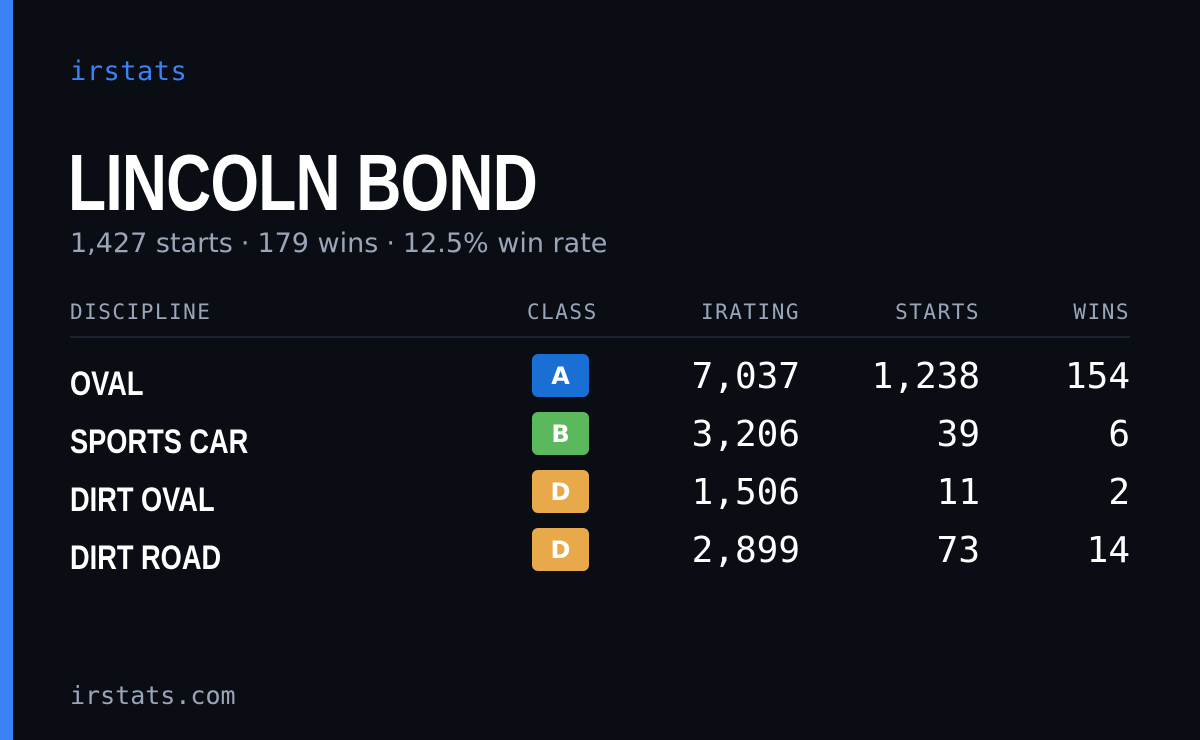  What do you see at coordinates (958, 550) in the screenshot?
I see `starts-value: 73` at bounding box center [958, 550].